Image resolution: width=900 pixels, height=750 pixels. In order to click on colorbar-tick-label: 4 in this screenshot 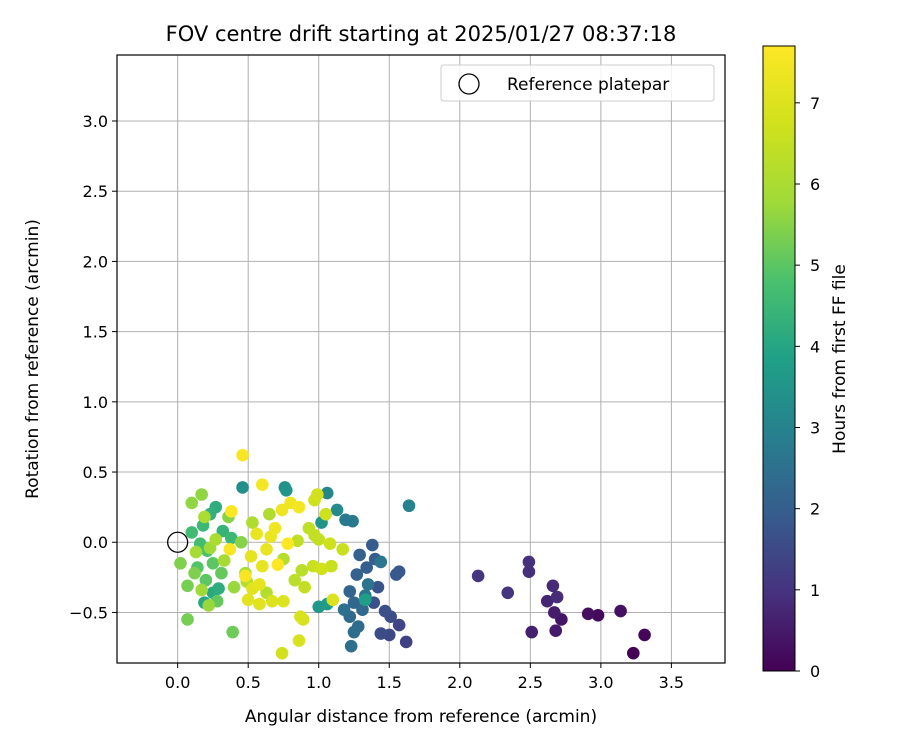, I will do `click(815, 346)`.